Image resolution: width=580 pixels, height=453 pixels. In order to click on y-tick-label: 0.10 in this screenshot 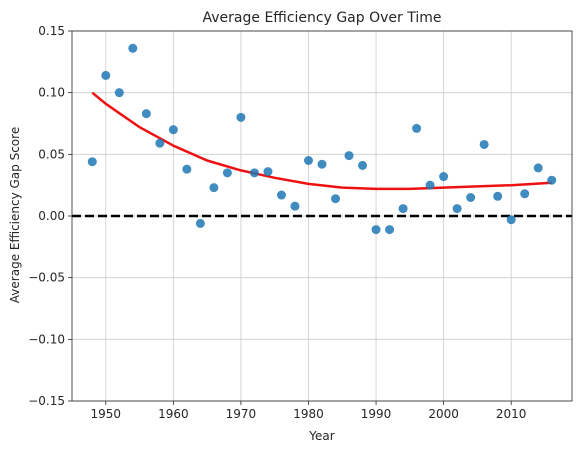, I will do `click(51, 93)`.